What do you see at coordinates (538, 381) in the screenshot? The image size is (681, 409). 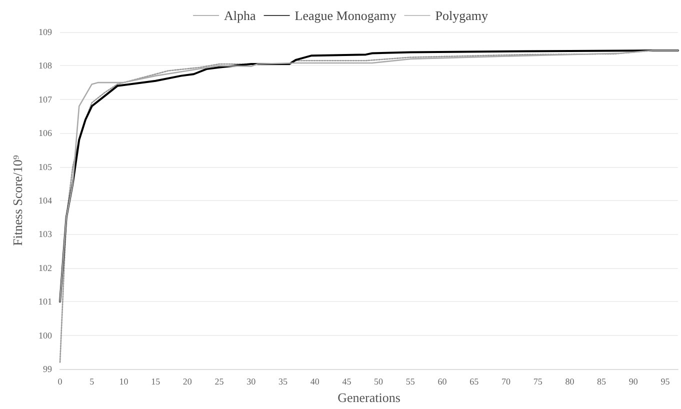 I see `x-tick-label: 75` at bounding box center [538, 381].